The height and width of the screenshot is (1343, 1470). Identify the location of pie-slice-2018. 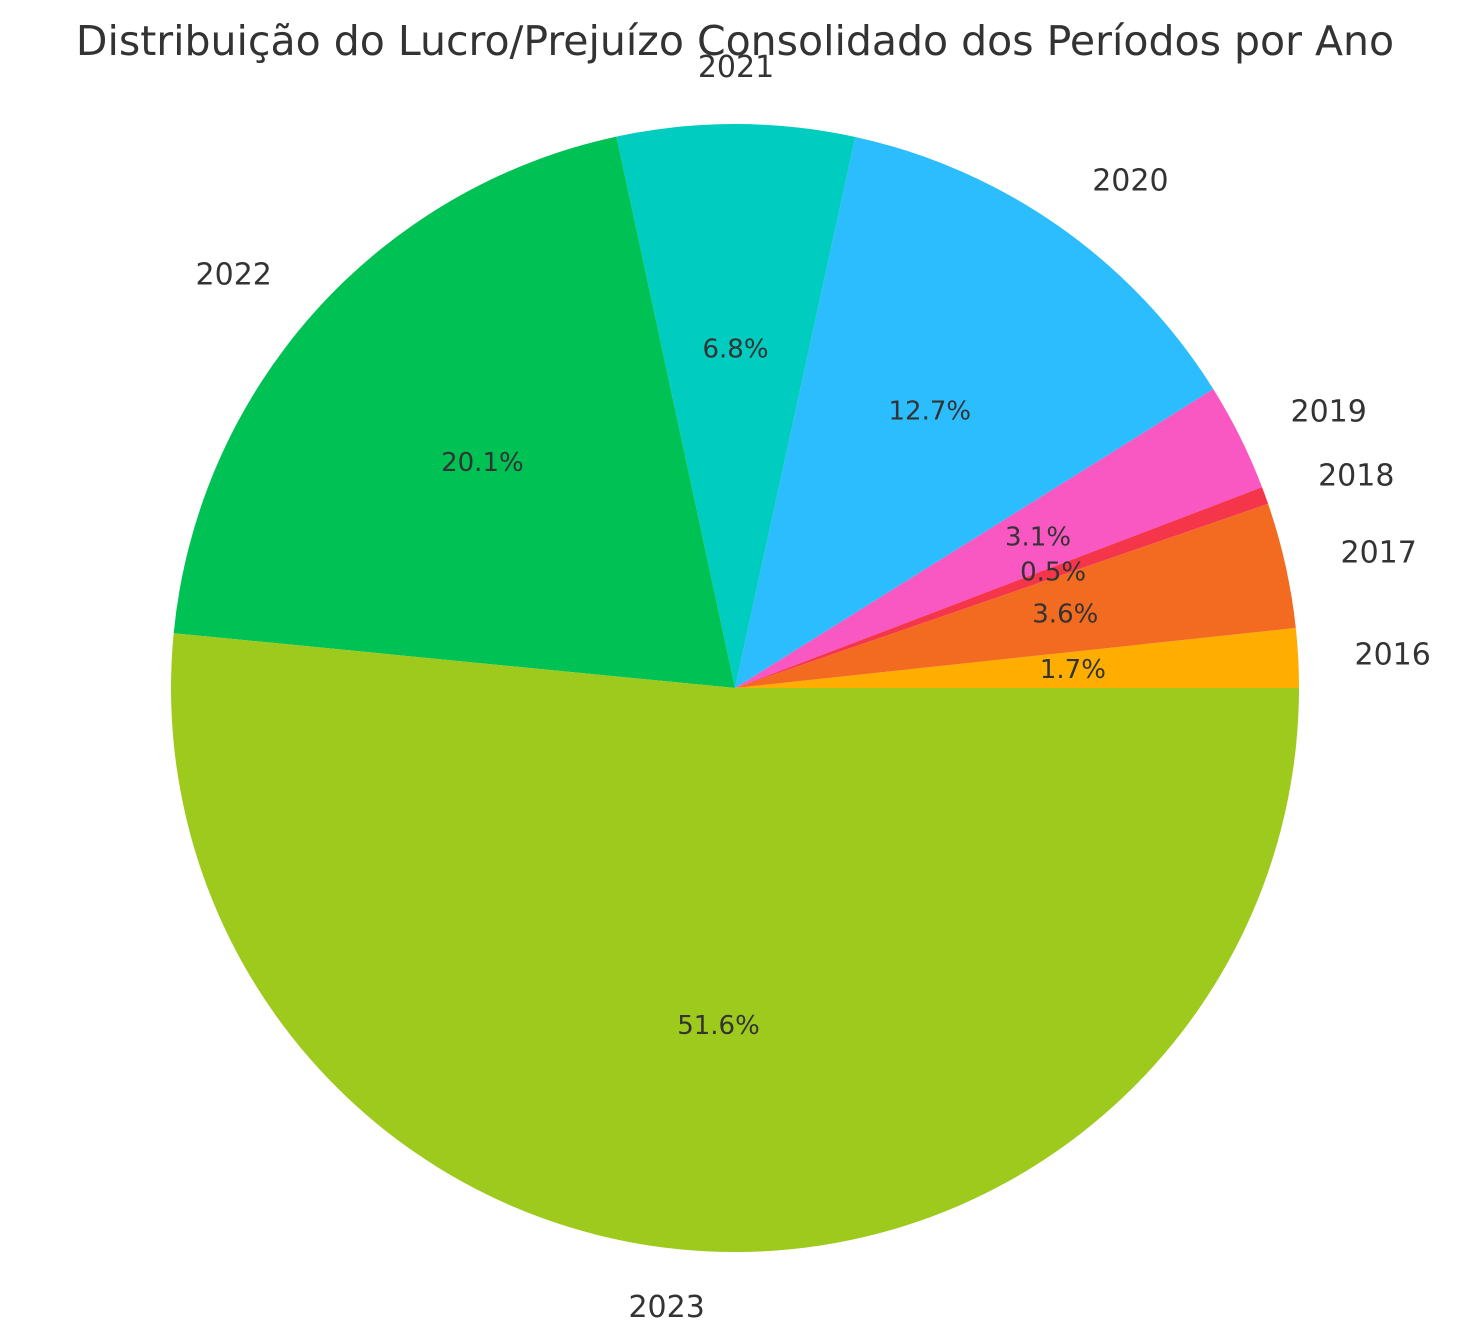
(1002, 587).